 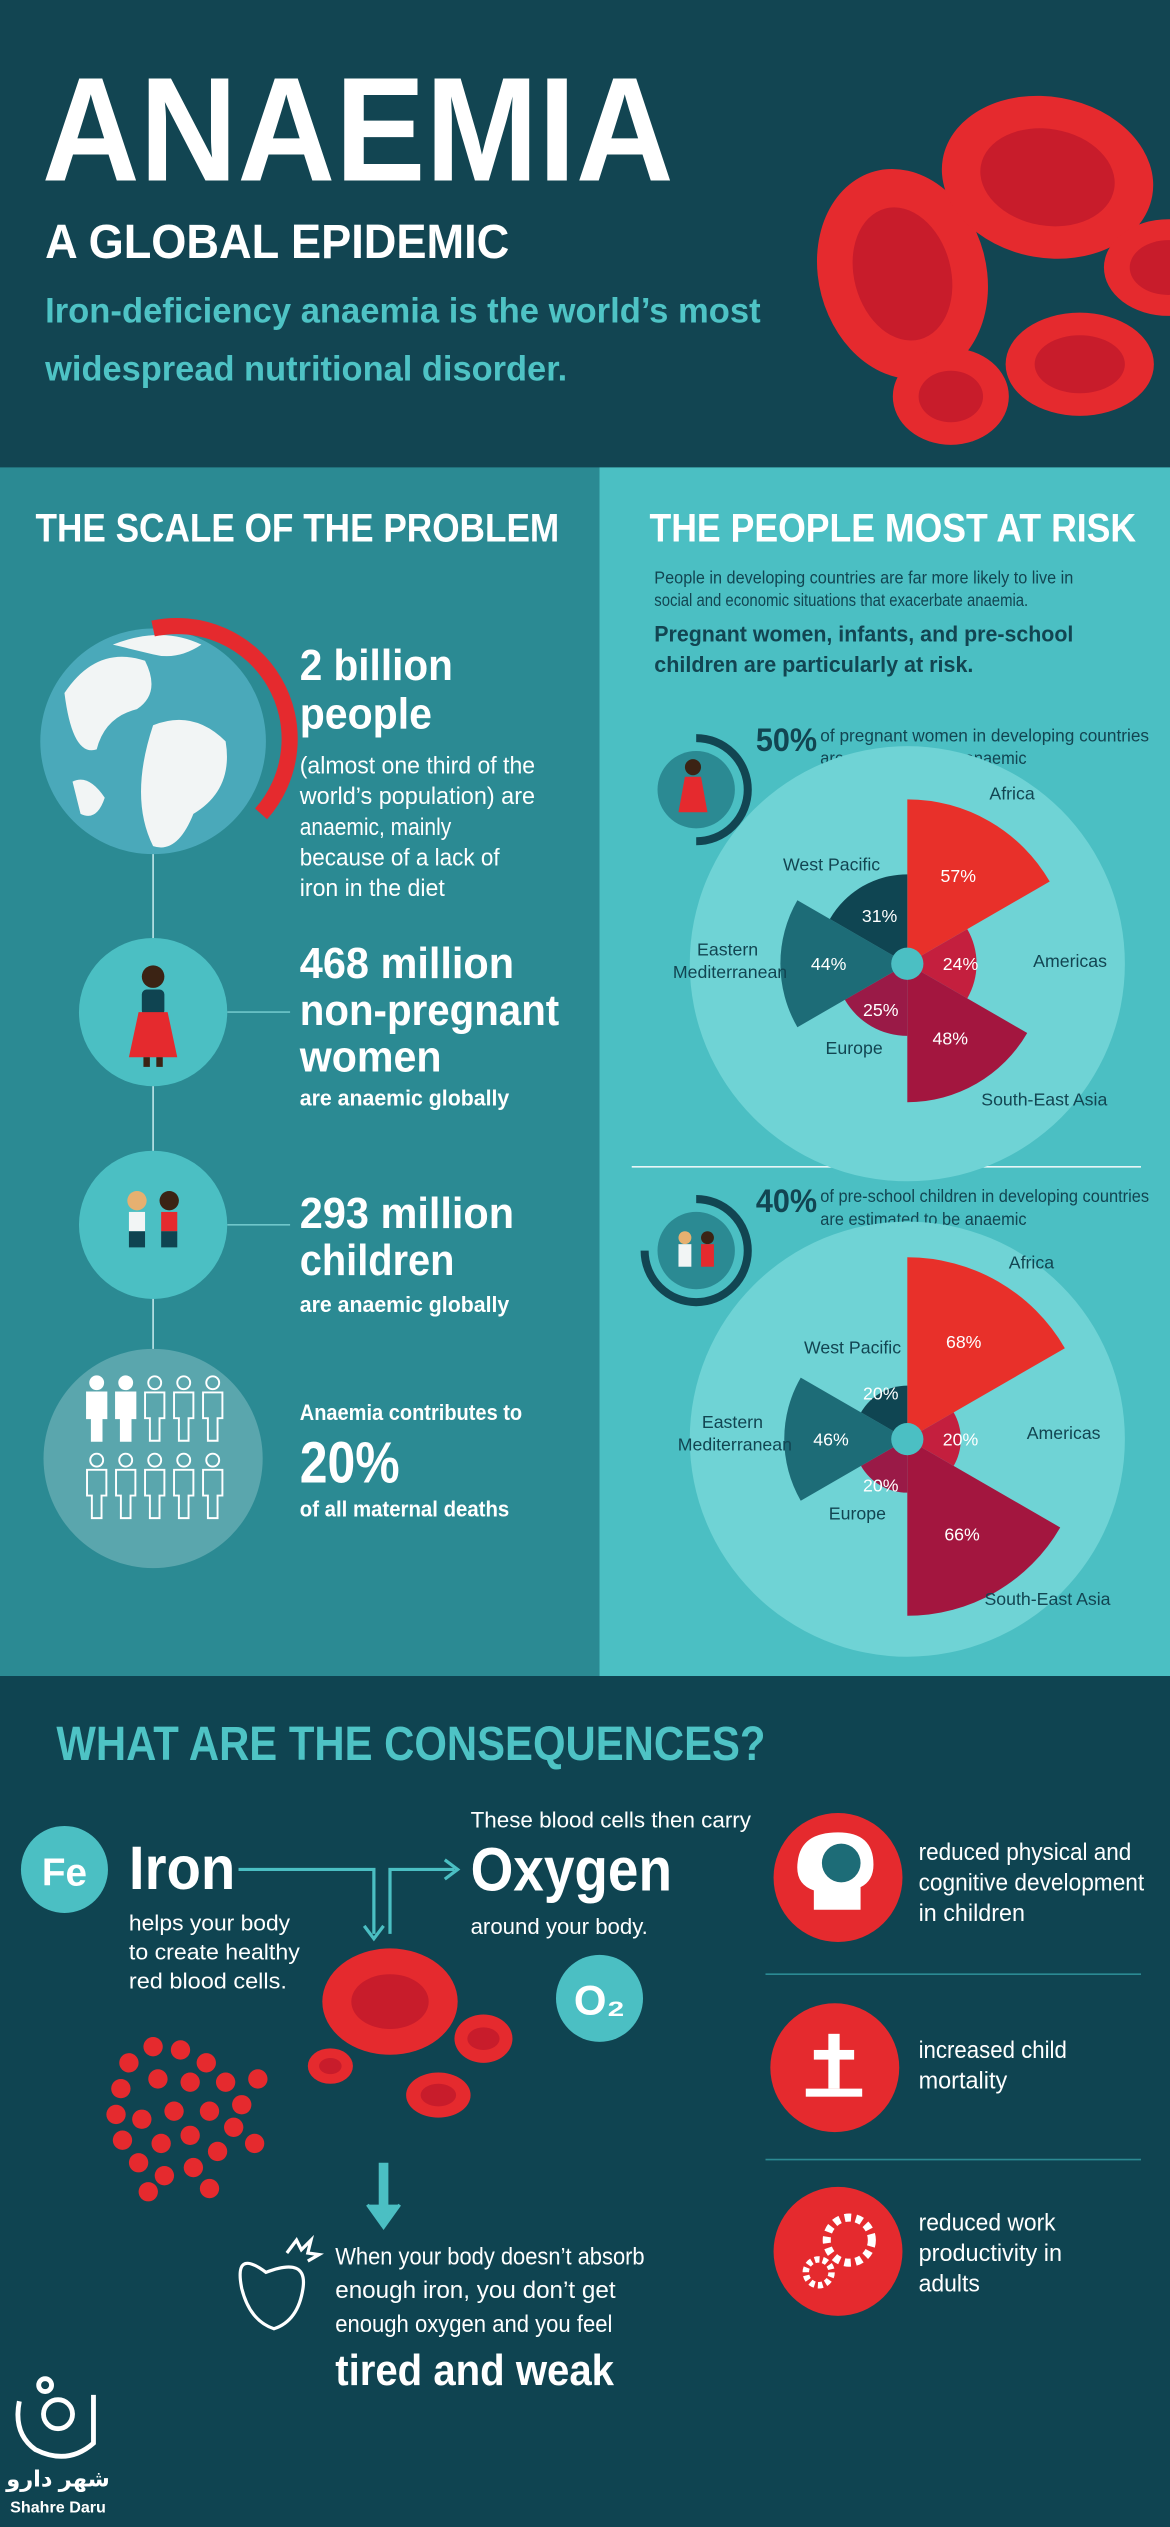 What do you see at coordinates (350, 1463) in the screenshot?
I see `stat-headline: 20%` at bounding box center [350, 1463].